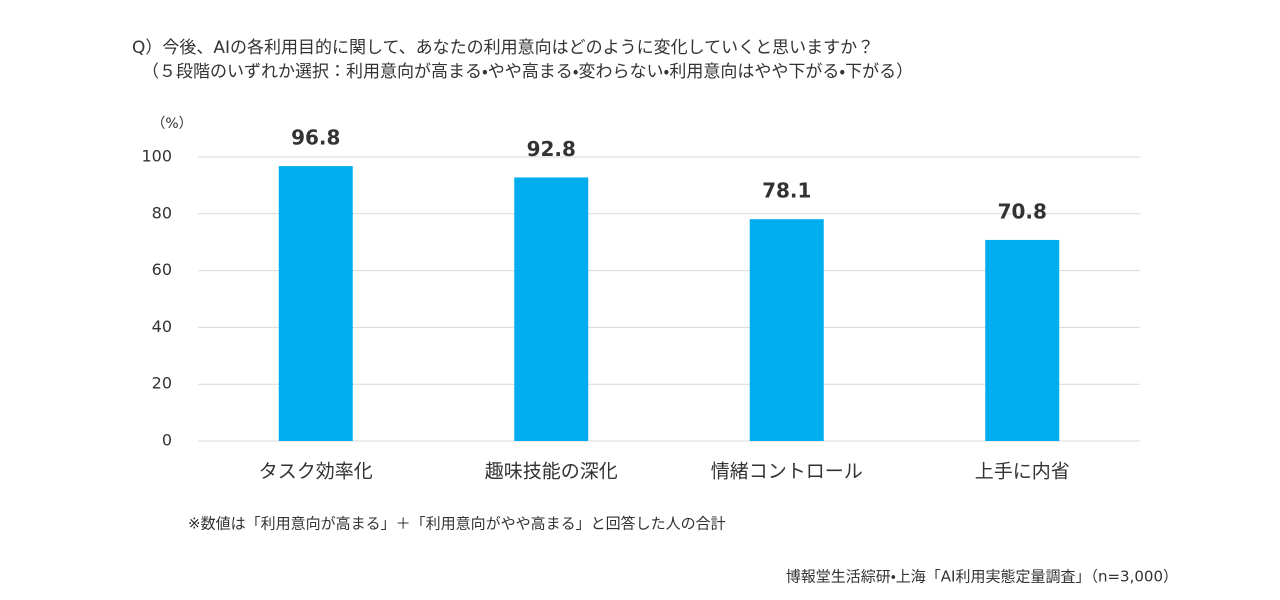  I want to click on value-label: 96.8, so click(315, 138).